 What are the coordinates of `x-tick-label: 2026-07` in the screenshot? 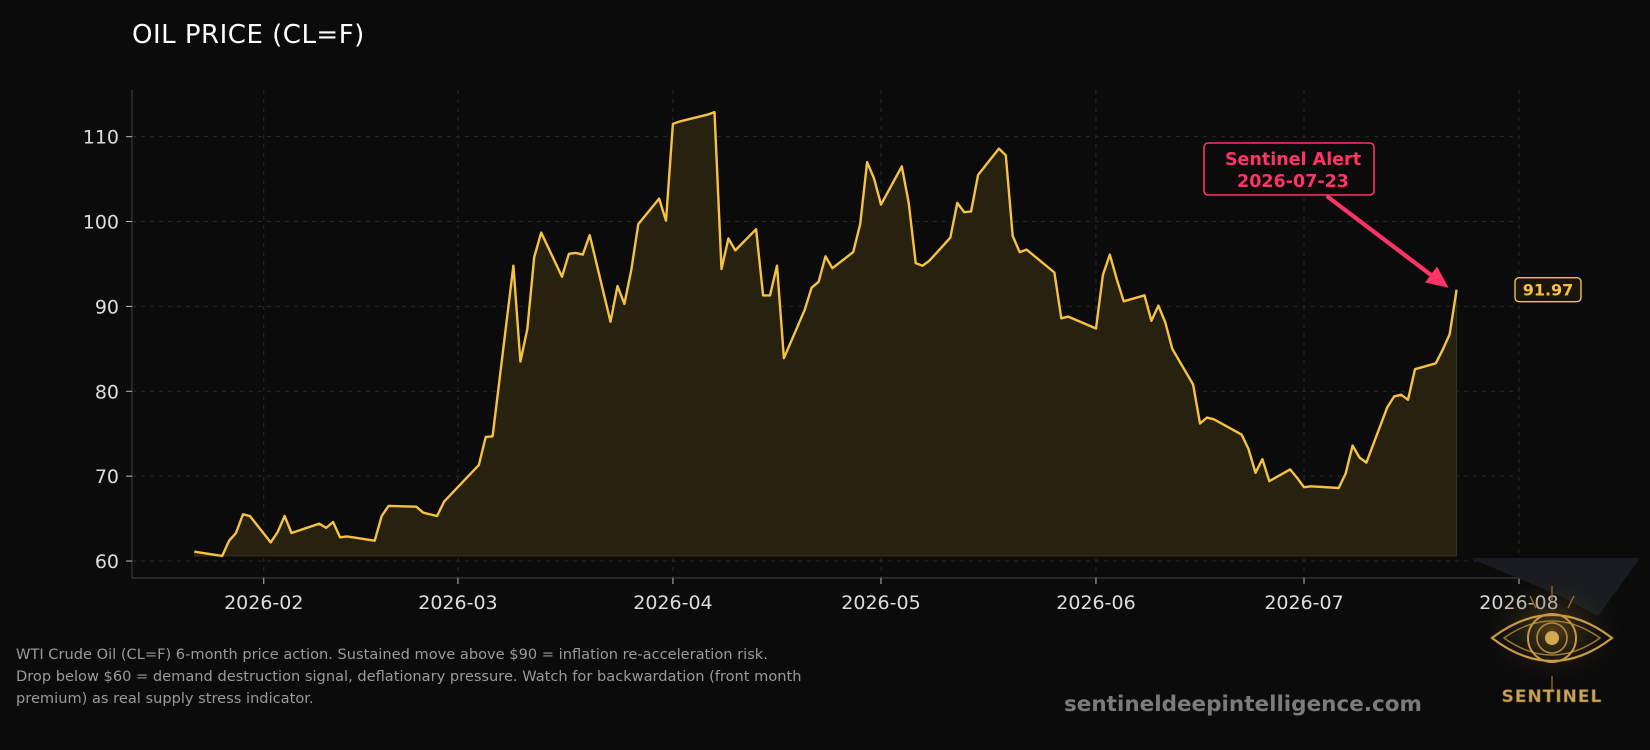 It's located at (1303, 603).